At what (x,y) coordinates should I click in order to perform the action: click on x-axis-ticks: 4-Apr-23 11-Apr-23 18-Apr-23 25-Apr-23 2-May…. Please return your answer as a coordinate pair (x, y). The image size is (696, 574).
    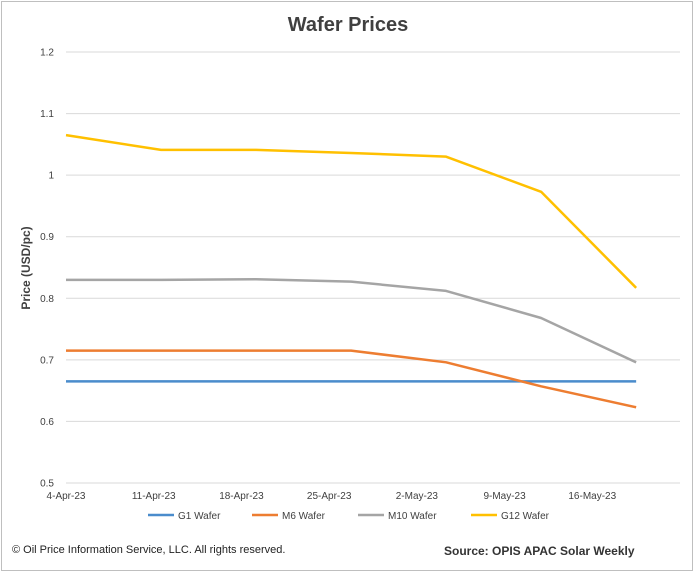
    Looking at the image, I should click on (332, 496).